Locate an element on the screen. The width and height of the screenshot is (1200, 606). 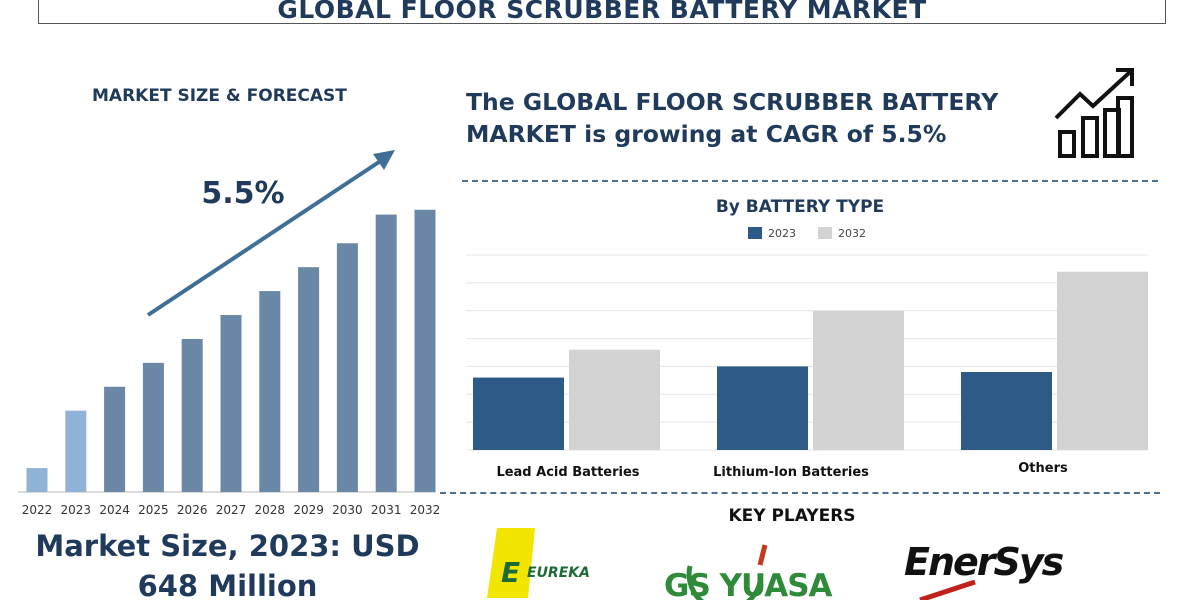
market-size-line-1: Market Size, 2023: USD is located at coordinates (227, 546).